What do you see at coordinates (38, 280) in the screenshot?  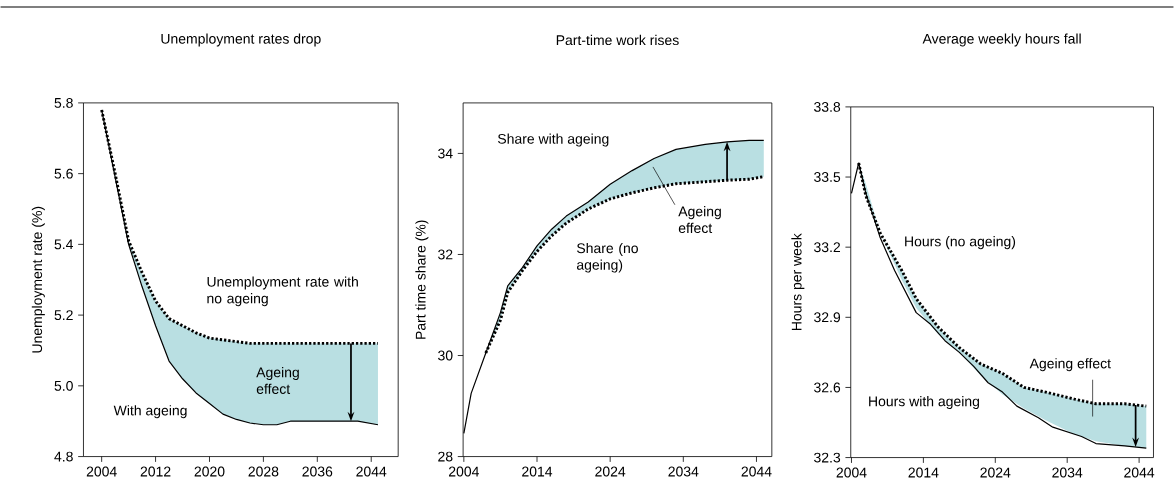 I see `y-axis-title: Unemployment rate (%)` at bounding box center [38, 280].